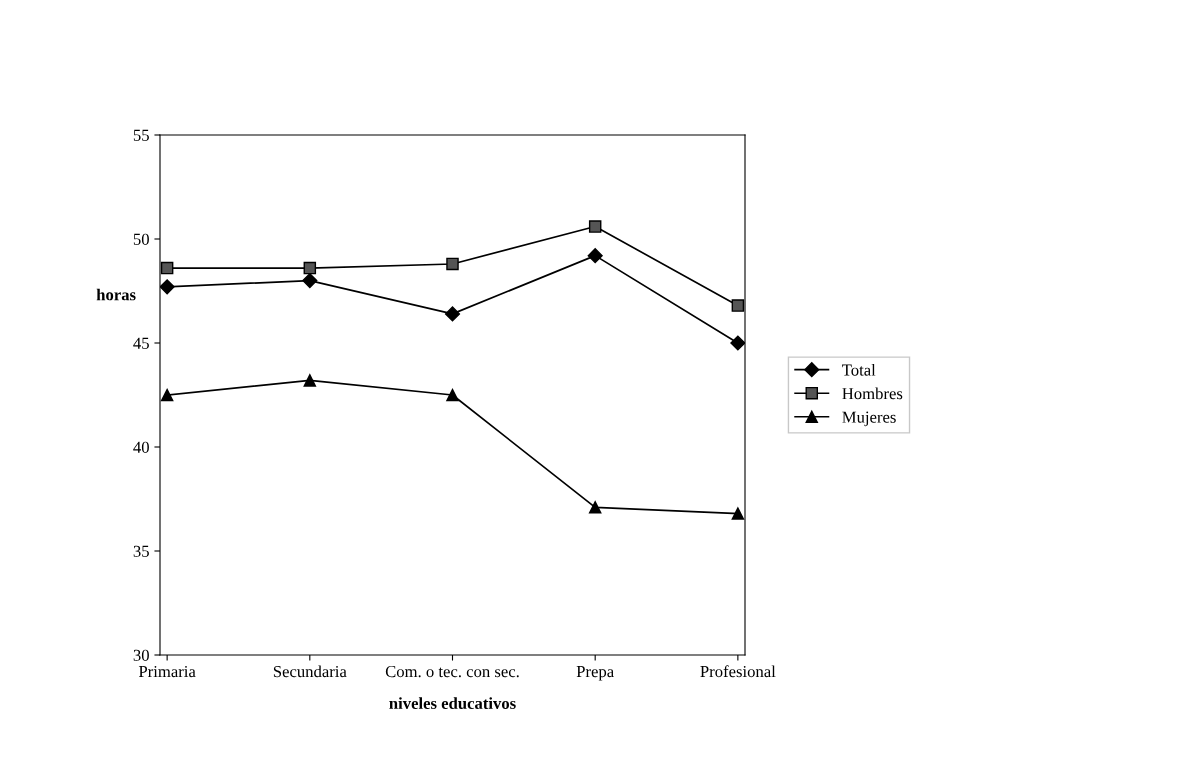 The height and width of the screenshot is (766, 1201). I want to click on x-tick-label: Secundaria, so click(310, 671).